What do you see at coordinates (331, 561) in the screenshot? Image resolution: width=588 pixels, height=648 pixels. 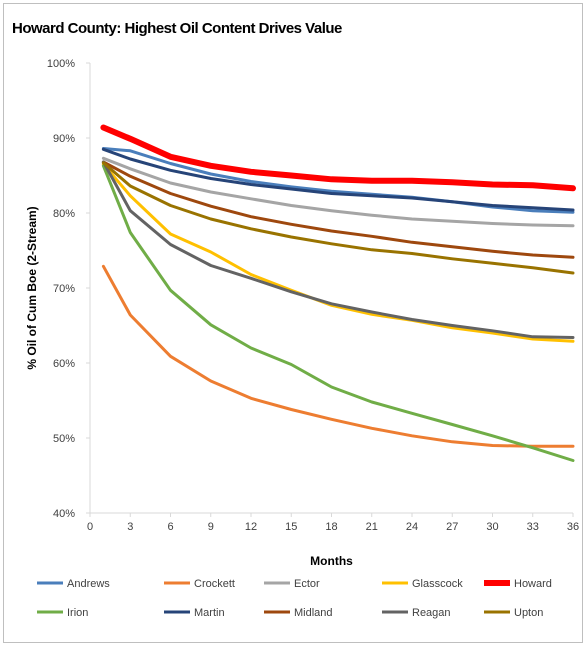 I see `x-axis-label: Months` at bounding box center [331, 561].